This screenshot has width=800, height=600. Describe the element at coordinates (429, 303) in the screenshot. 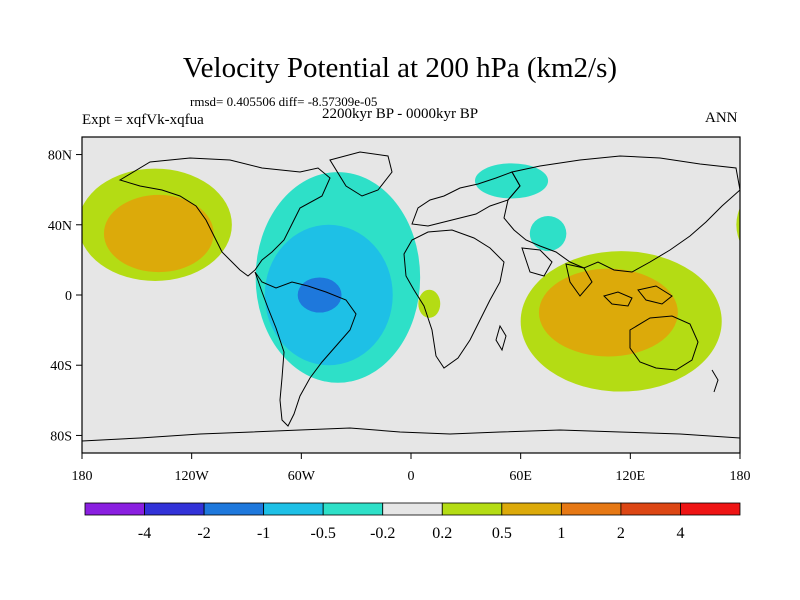

I see `field-region-africa-west-positive` at that location.